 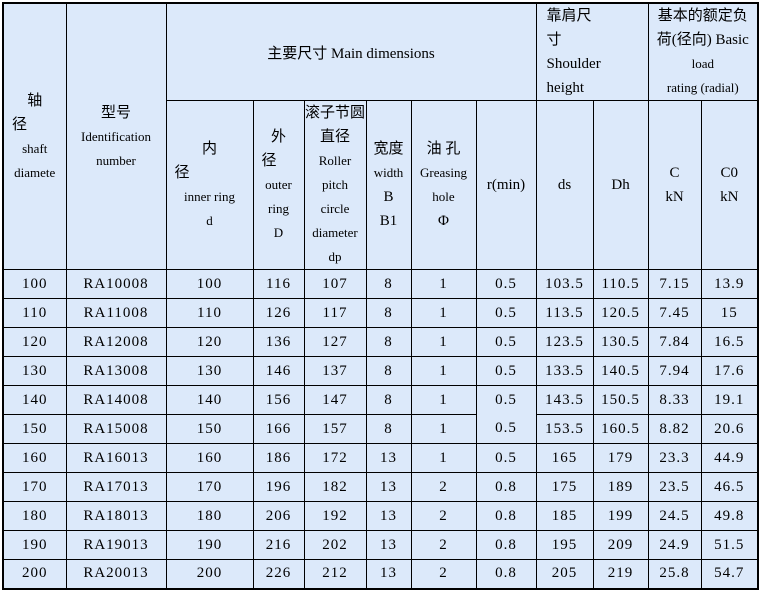 I want to click on header-line: 基本的额定负, so click(x=702, y=16).